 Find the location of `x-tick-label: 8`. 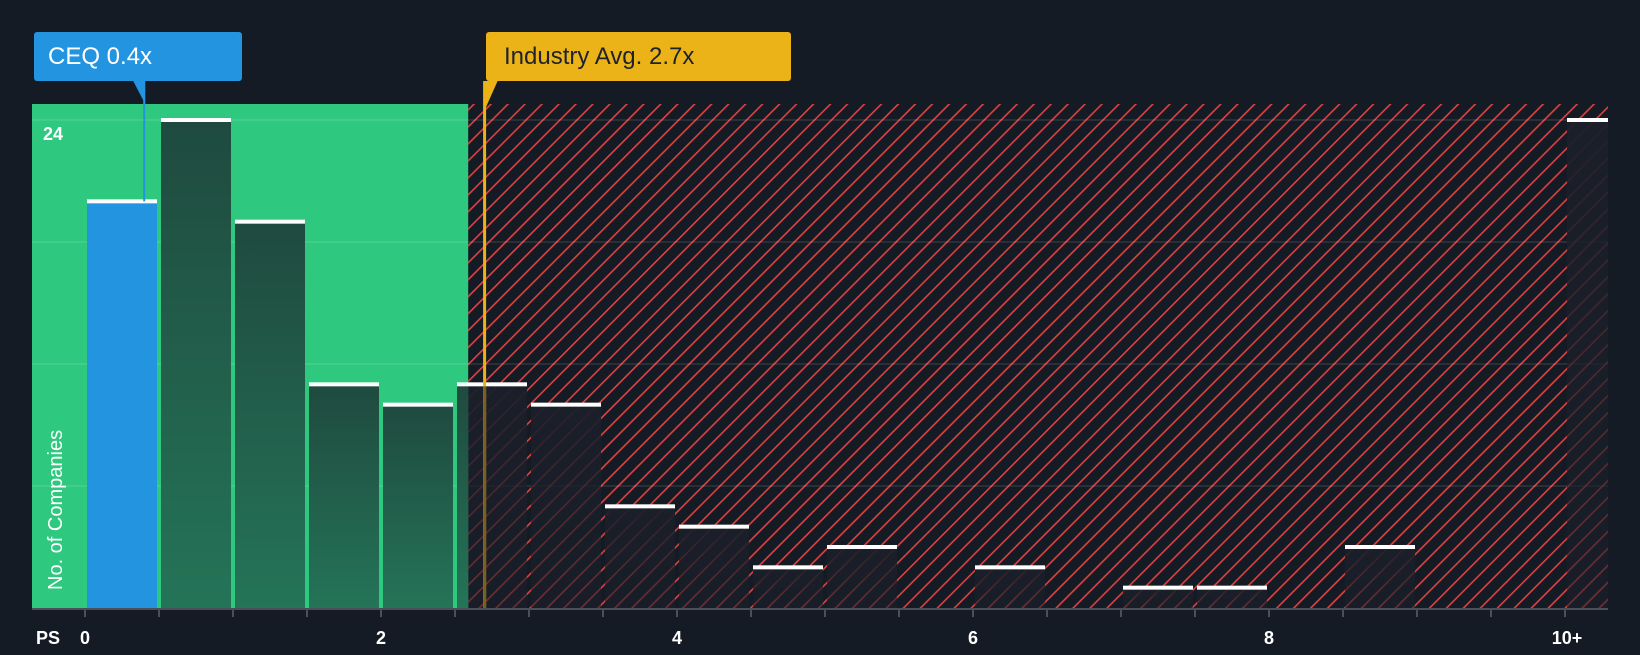

x-tick-label: 8 is located at coordinates (1269, 638).